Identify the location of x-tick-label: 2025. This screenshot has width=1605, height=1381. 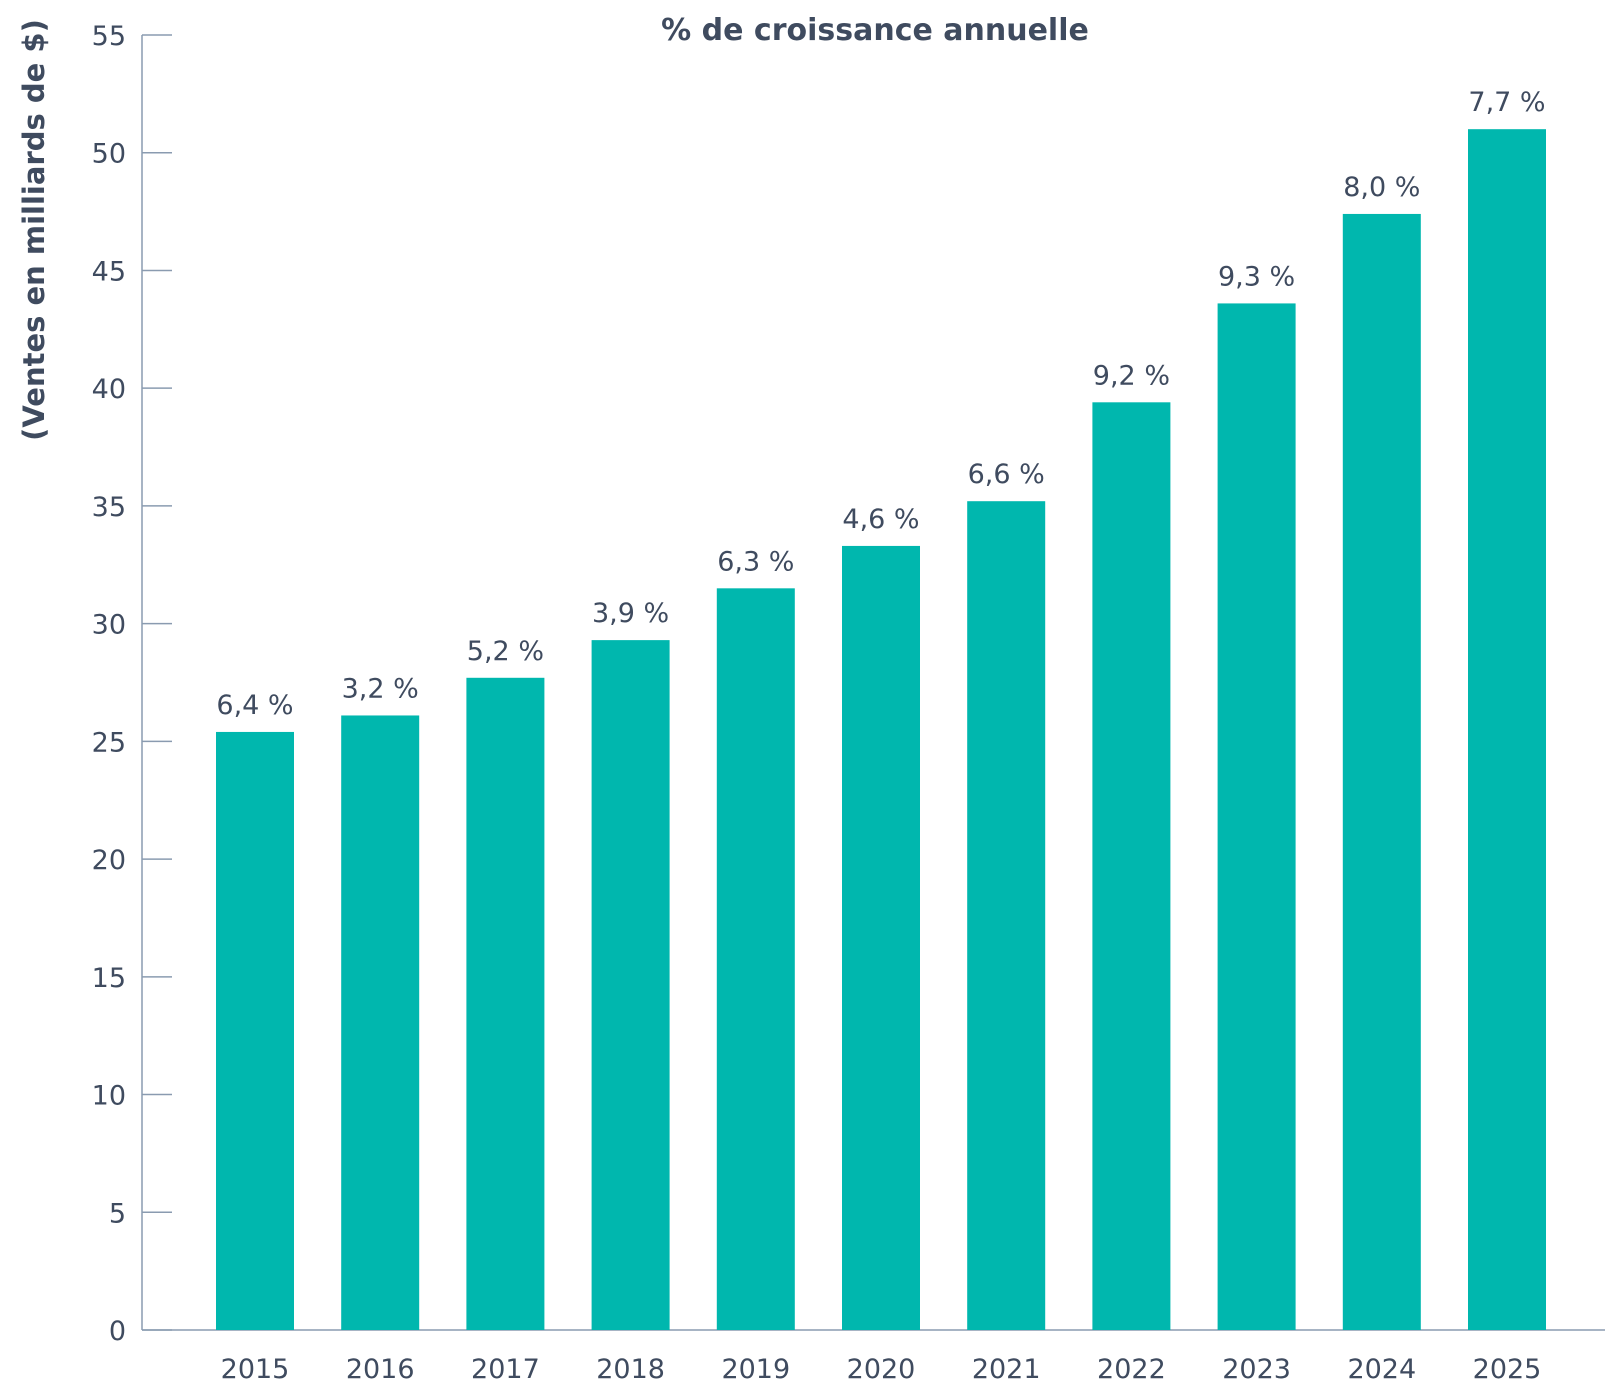
(1507, 1367).